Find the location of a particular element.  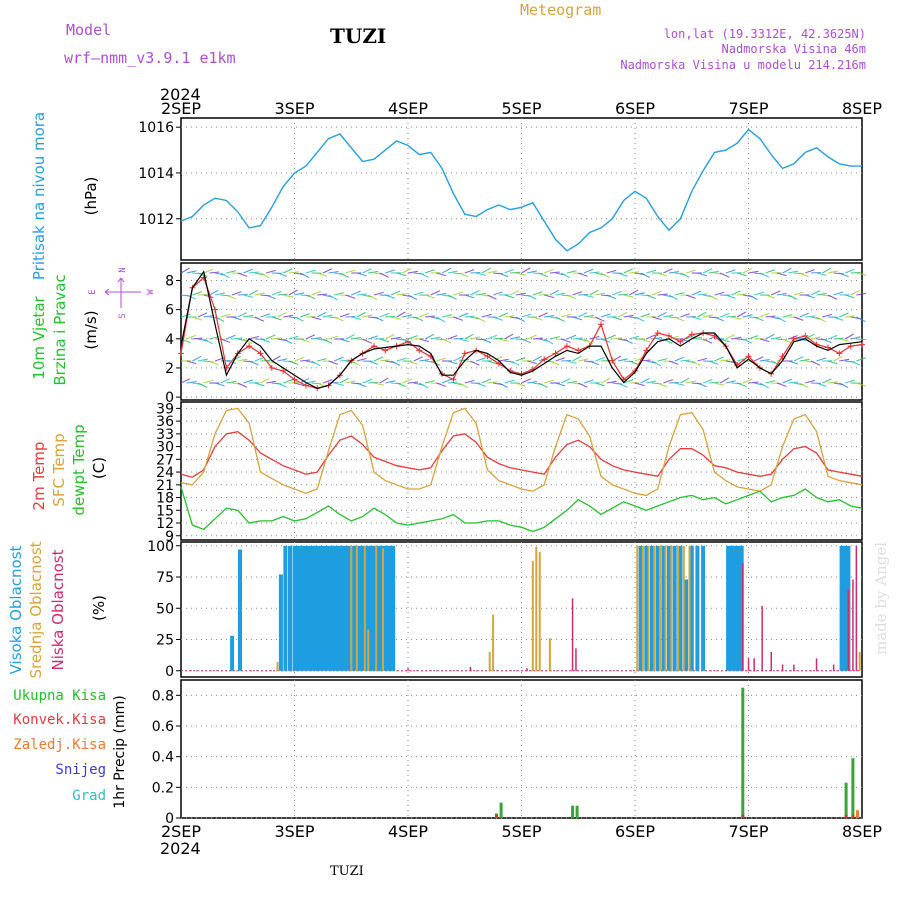

temperature-series is located at coordinates (521, 470).